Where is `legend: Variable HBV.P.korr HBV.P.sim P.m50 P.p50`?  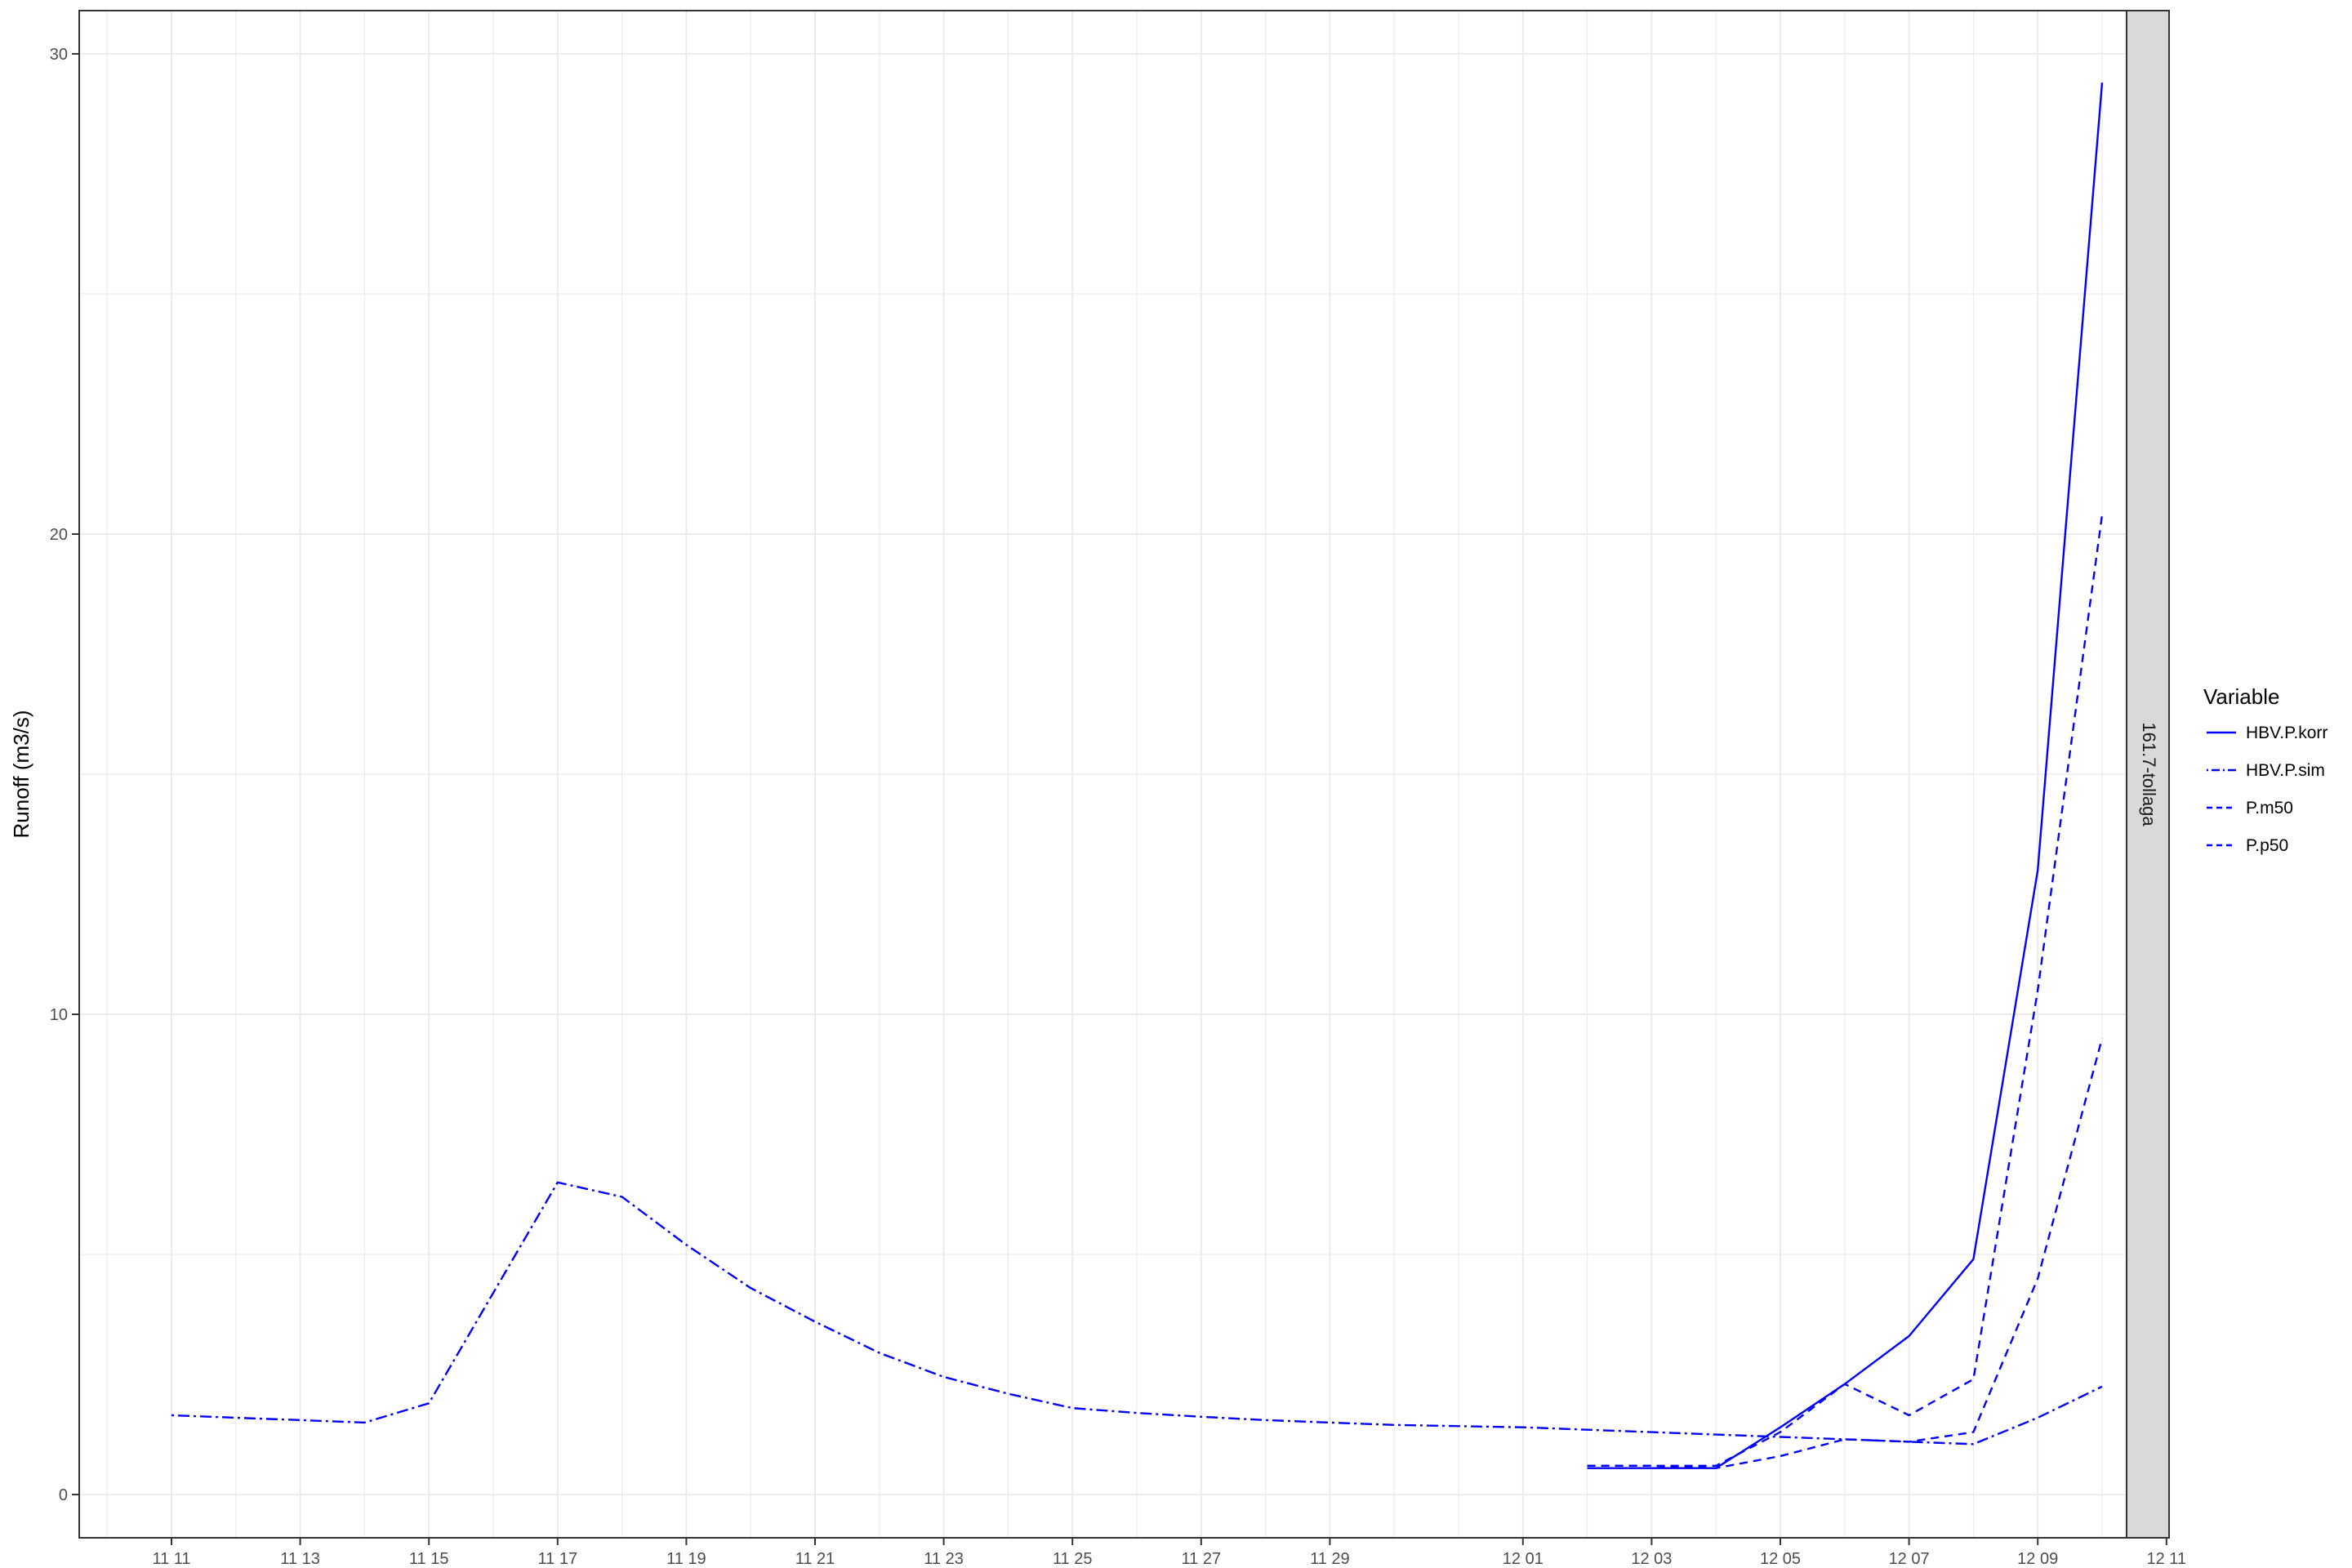
legend: Variable HBV.P.korr HBV.P.sim P.m50 P.p50 is located at coordinates (2265, 769).